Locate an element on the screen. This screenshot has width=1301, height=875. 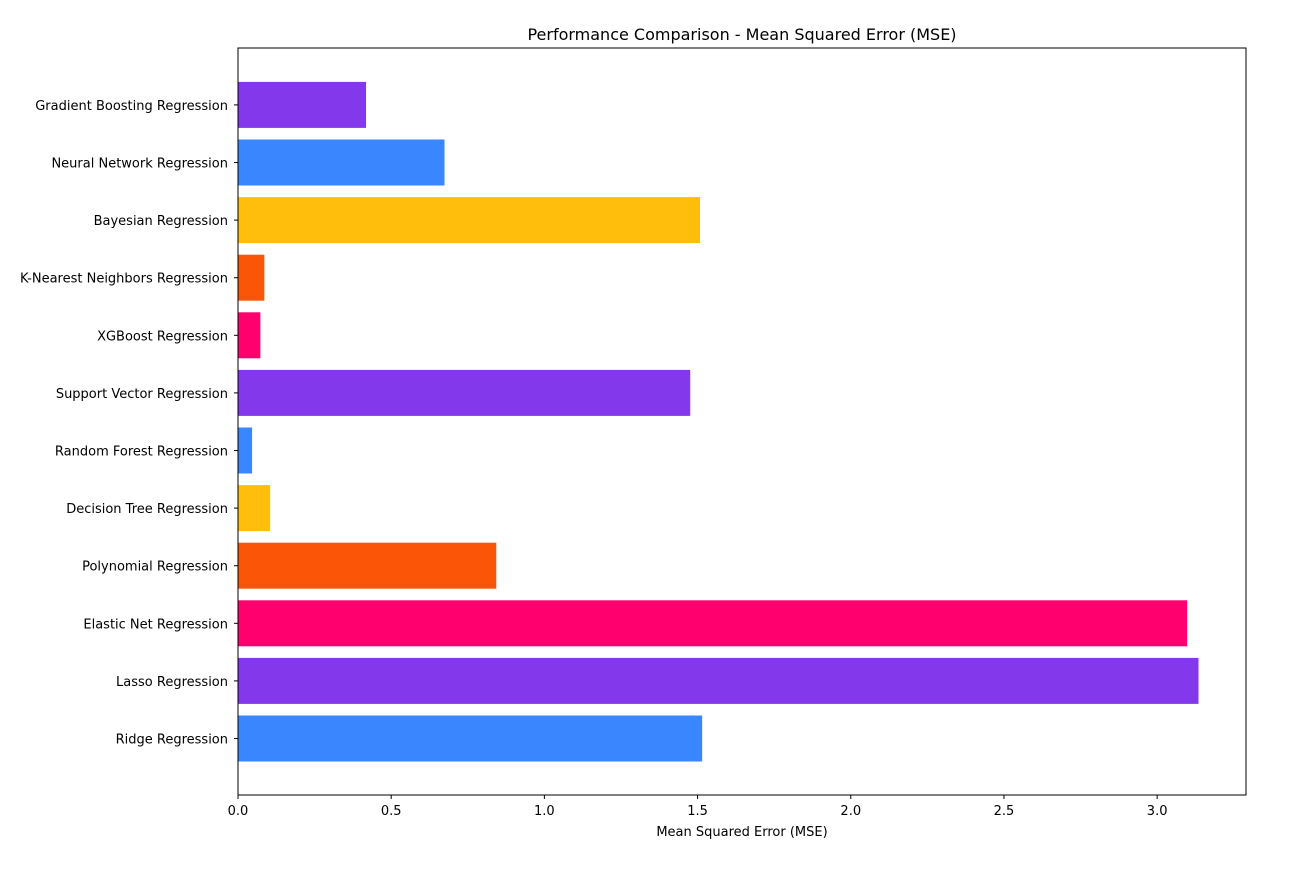
bar-decision-tree-regression is located at coordinates (254, 508).